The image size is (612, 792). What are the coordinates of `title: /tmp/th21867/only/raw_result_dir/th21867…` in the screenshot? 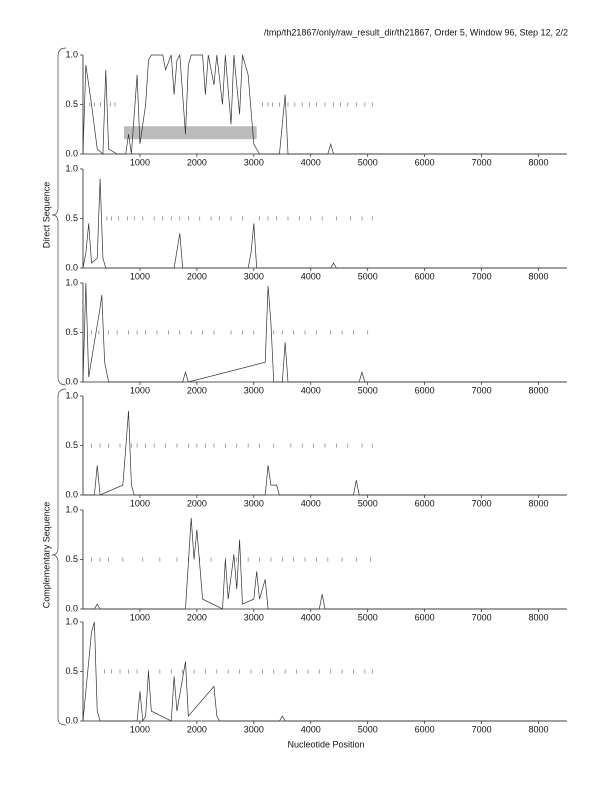 It's located at (416, 32).